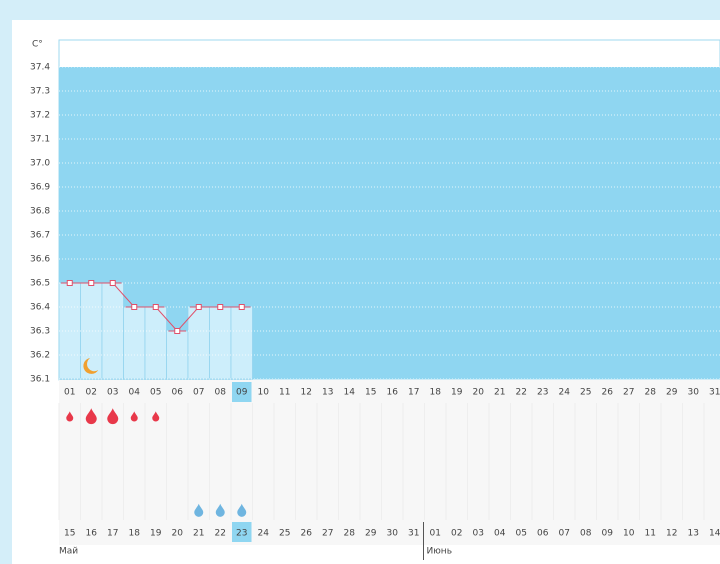 Image resolution: width=720 pixels, height=564 pixels. I want to click on date-label: 07, so click(564, 534).